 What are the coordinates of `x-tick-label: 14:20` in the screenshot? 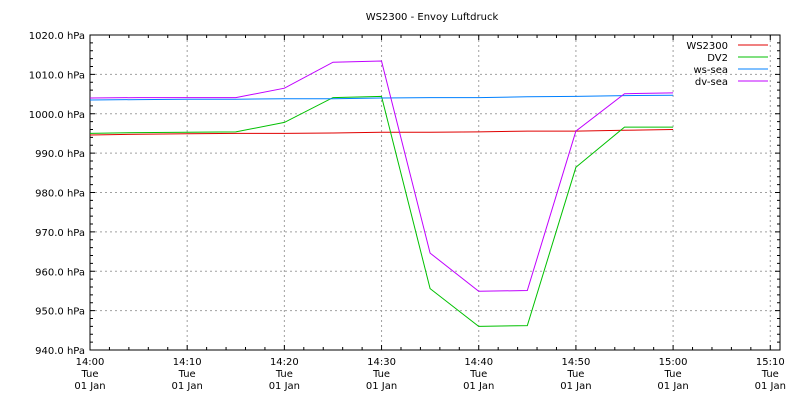 It's located at (284, 362).